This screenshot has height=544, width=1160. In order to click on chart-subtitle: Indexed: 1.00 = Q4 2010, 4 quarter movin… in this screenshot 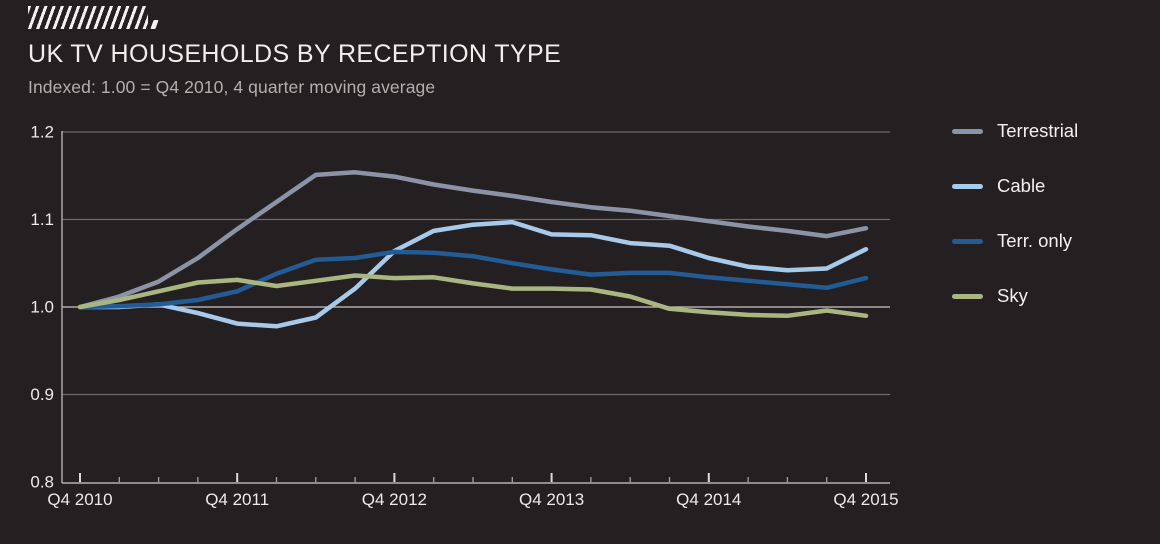, I will do `click(232, 87)`.